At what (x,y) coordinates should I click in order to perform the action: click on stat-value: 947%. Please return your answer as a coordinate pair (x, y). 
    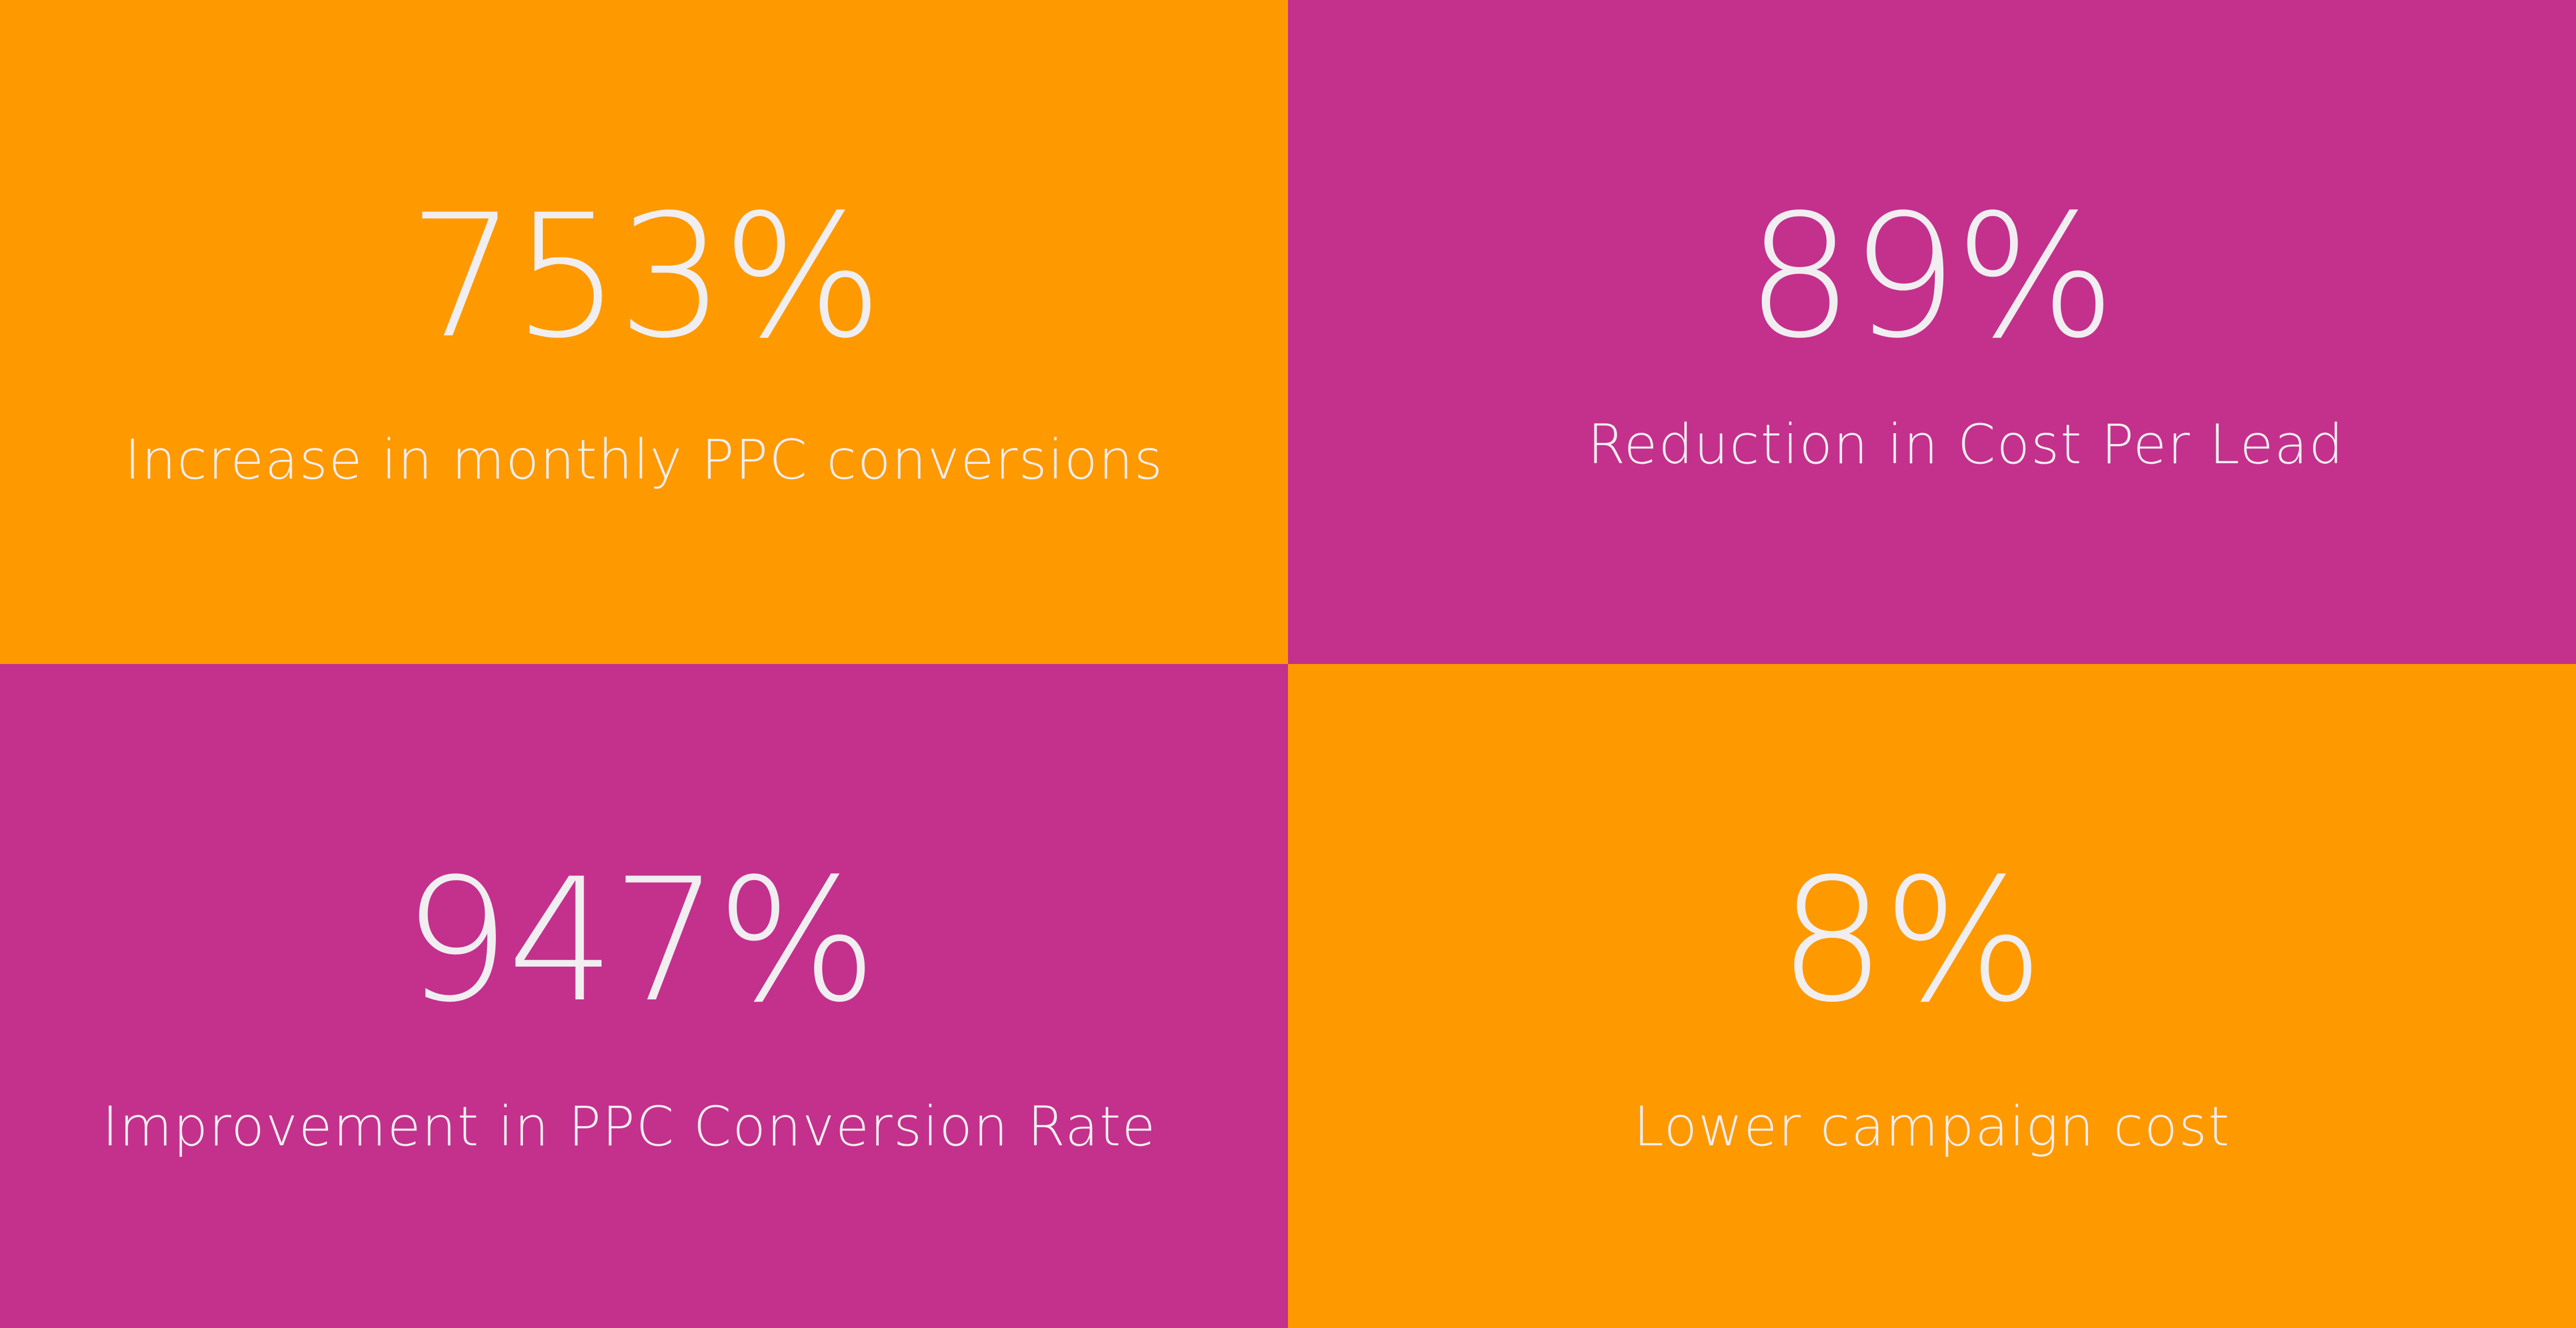
    Looking at the image, I should click on (640, 941).